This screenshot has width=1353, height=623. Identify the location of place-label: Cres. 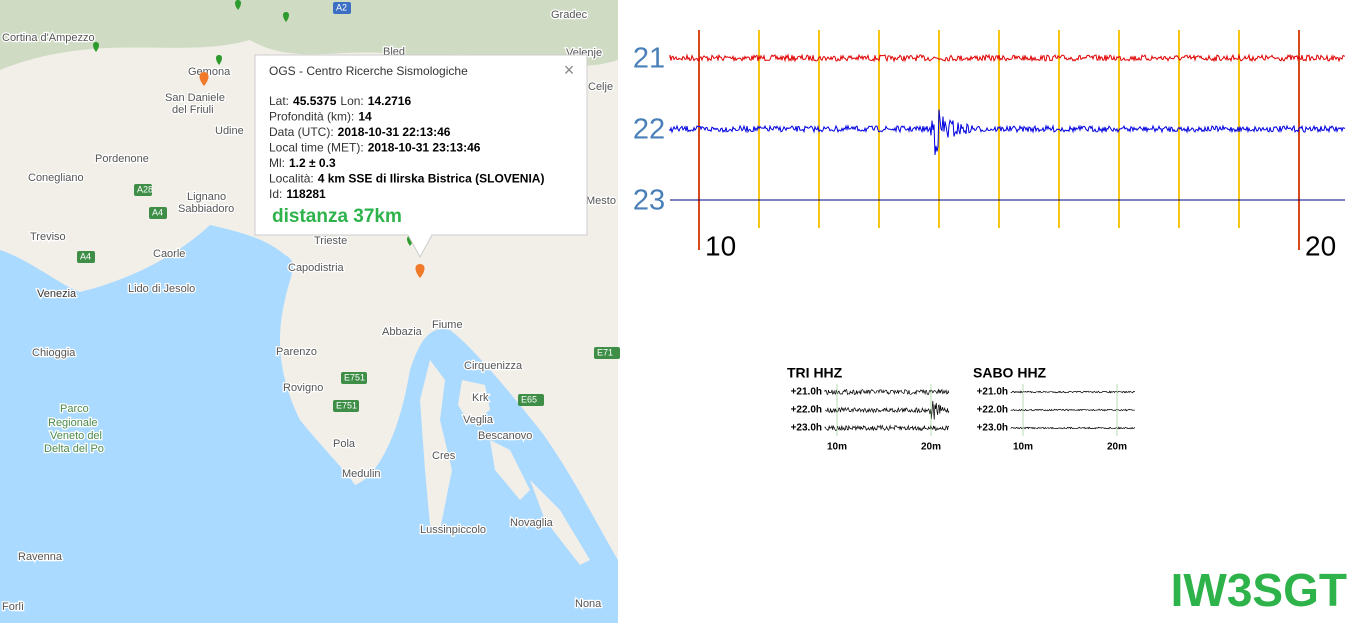
(444, 456).